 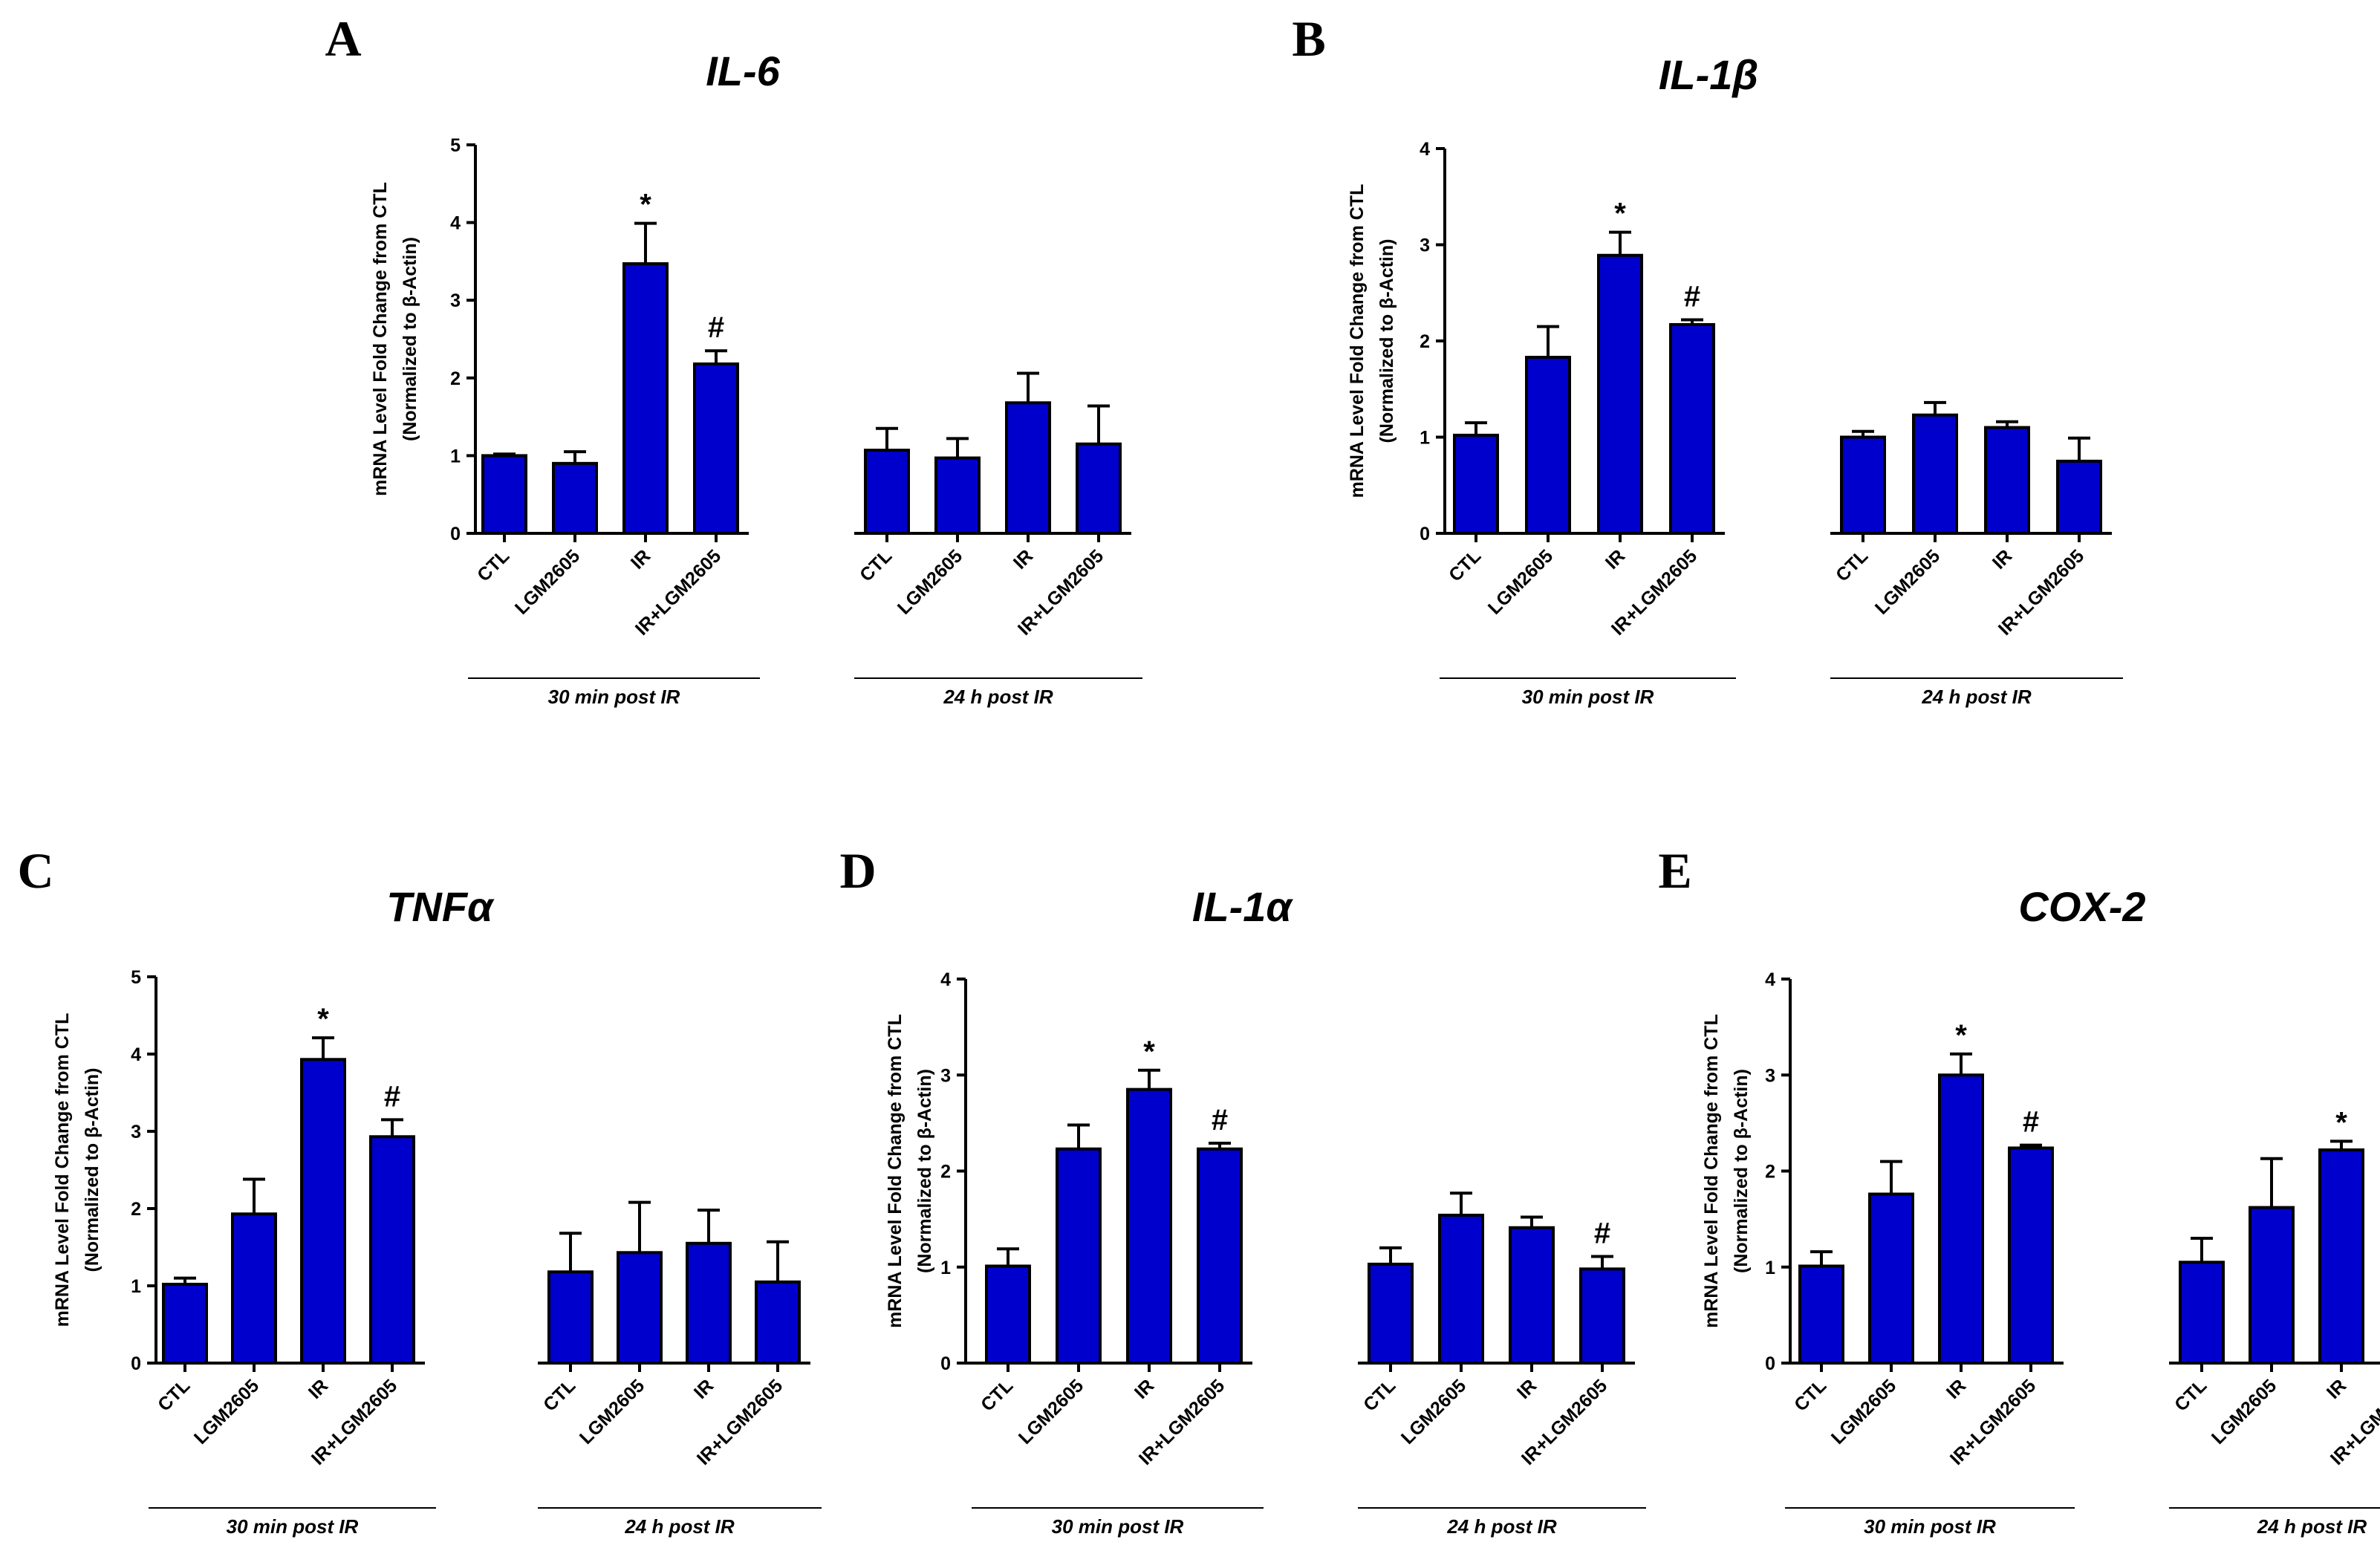 What do you see at coordinates (743, 71) in the screenshot?
I see `chart-title: IL-6` at bounding box center [743, 71].